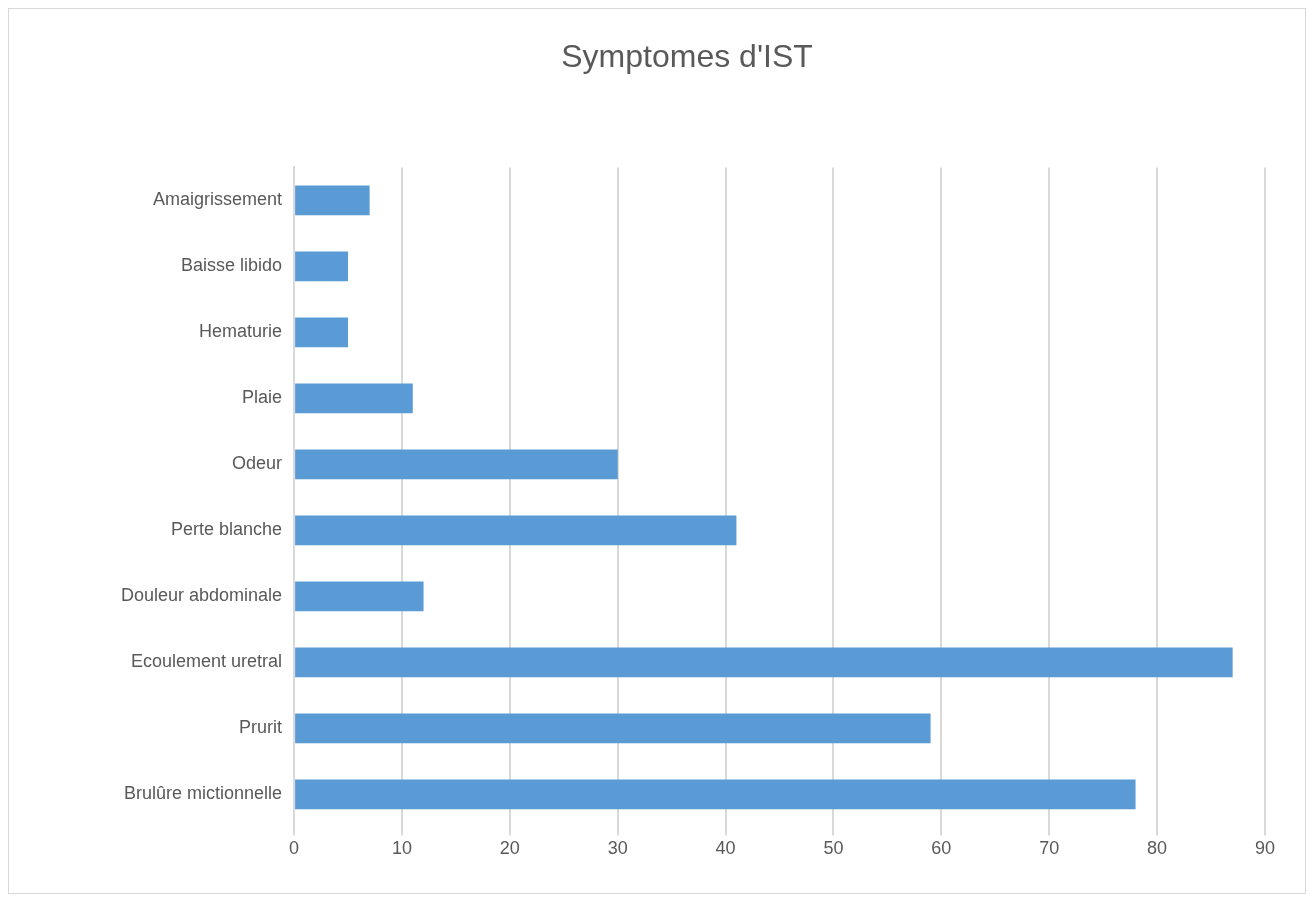 The image size is (1314, 902). I want to click on x-tick-label: 20, so click(509, 848).